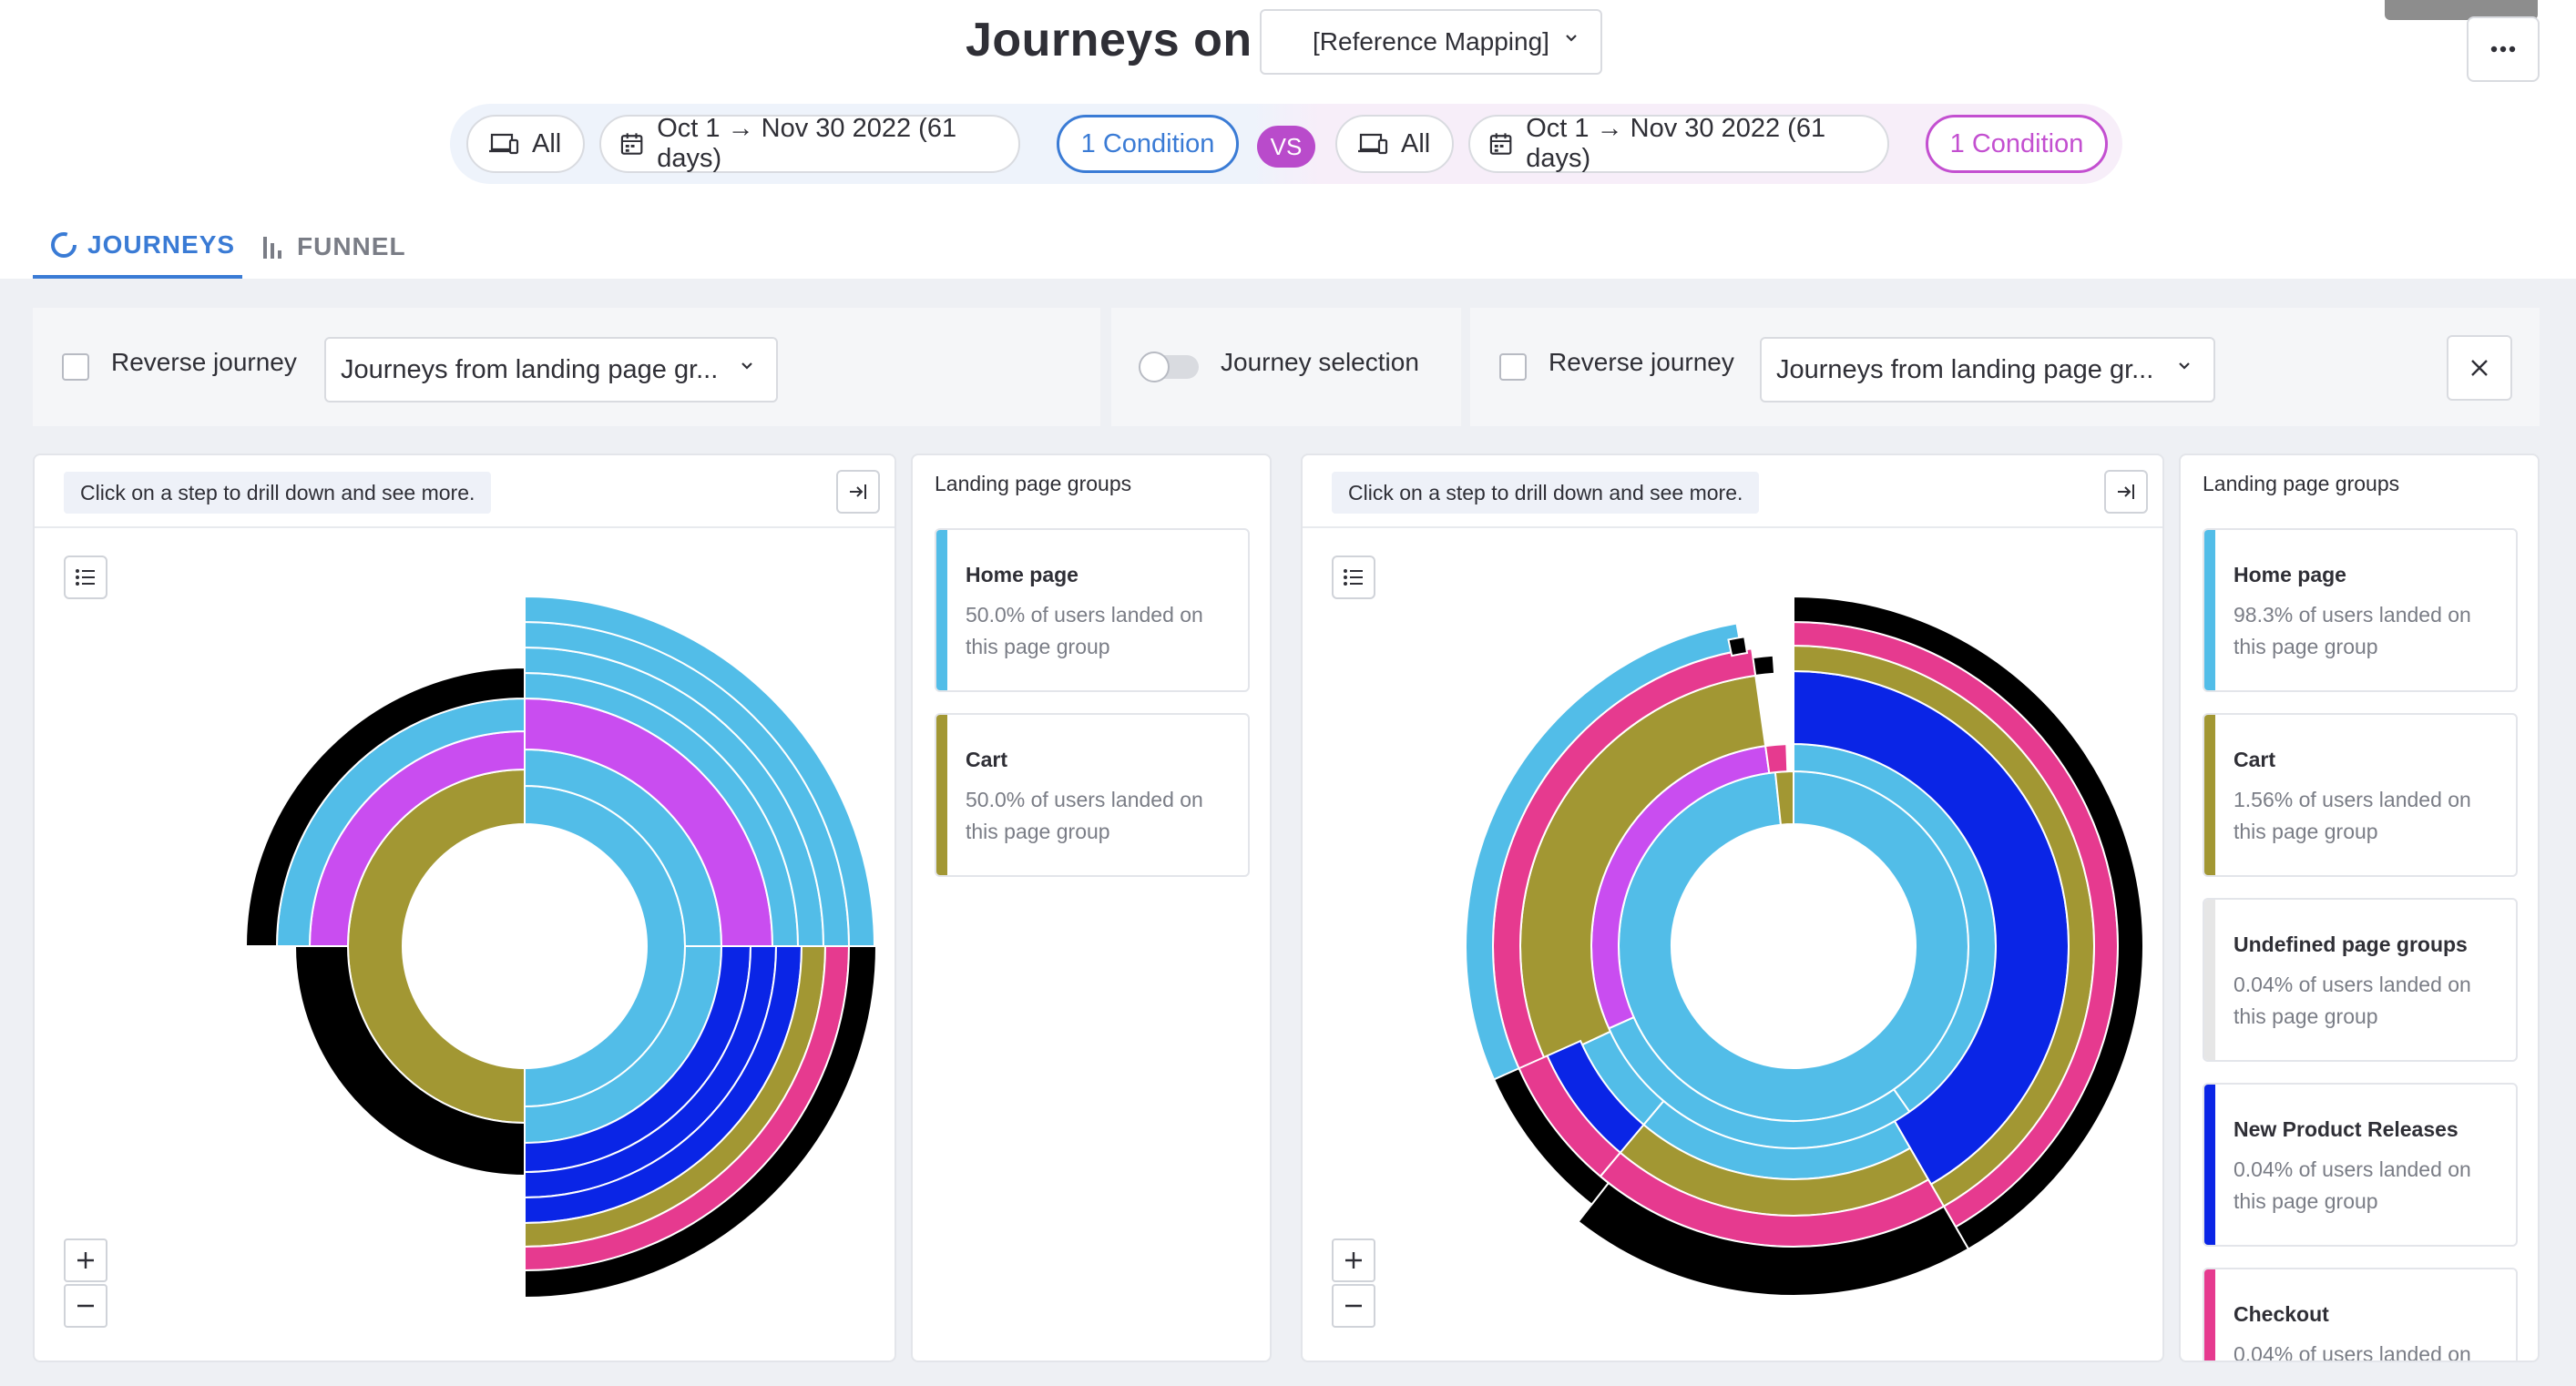 The image size is (2576, 1386). I want to click on legend-item-desc: 50.0% of users landed on this page group, so click(1084, 630).